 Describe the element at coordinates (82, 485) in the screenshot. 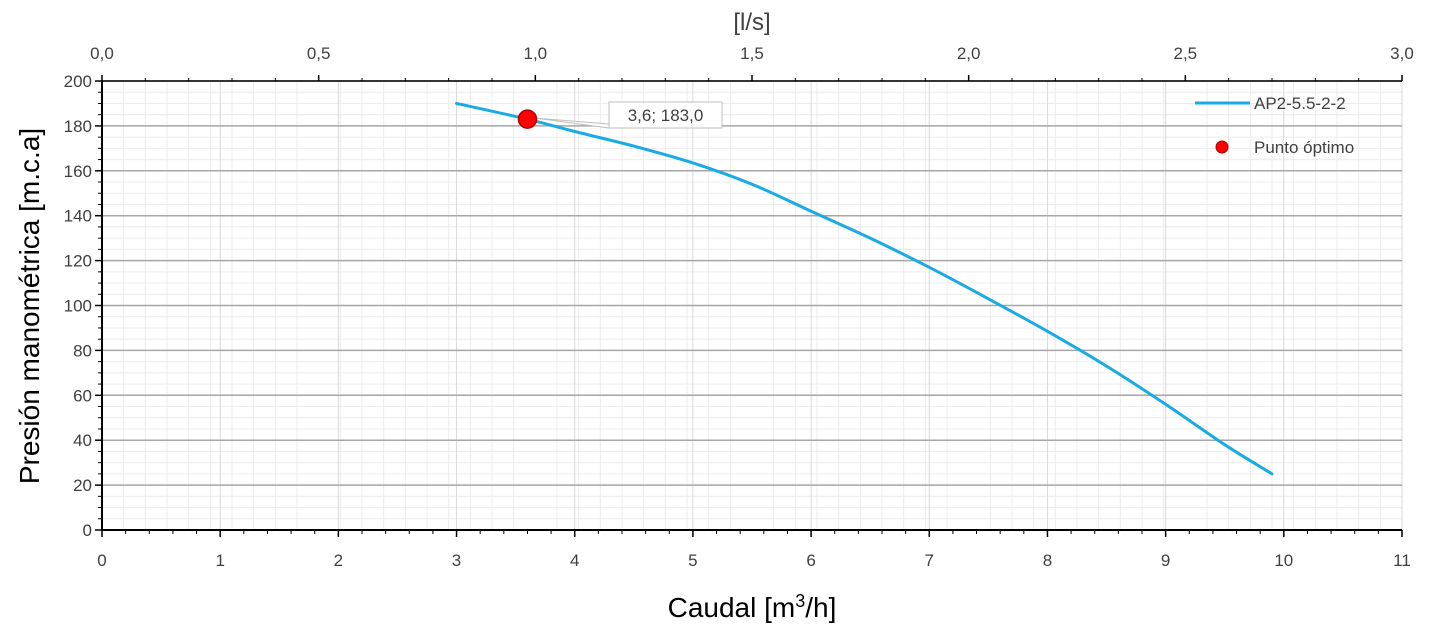

I see `y-axis-tick-label: 20` at that location.